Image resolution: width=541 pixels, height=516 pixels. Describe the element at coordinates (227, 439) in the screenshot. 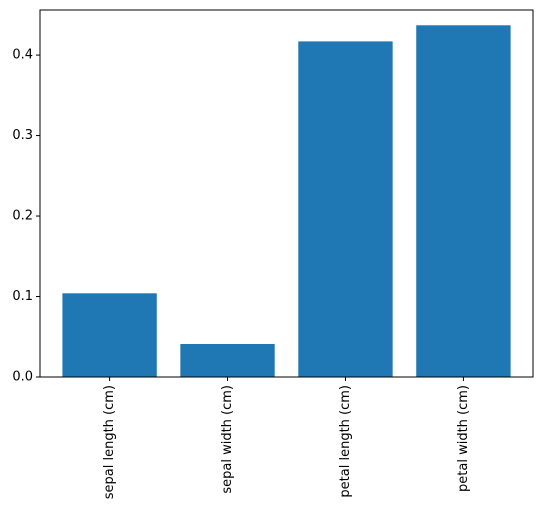

I see `x-tick-label: sepal width (cm)` at that location.